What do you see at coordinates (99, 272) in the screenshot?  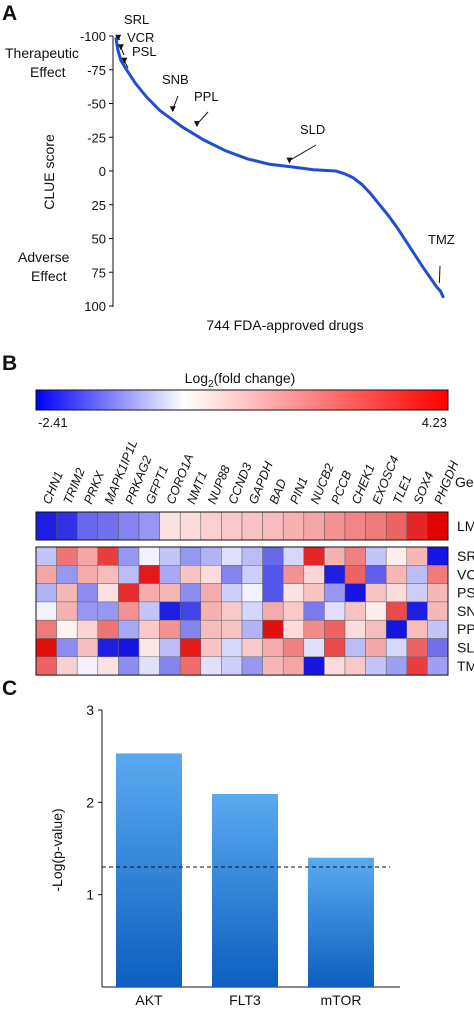 I see `y-tick-label: 75` at bounding box center [99, 272].